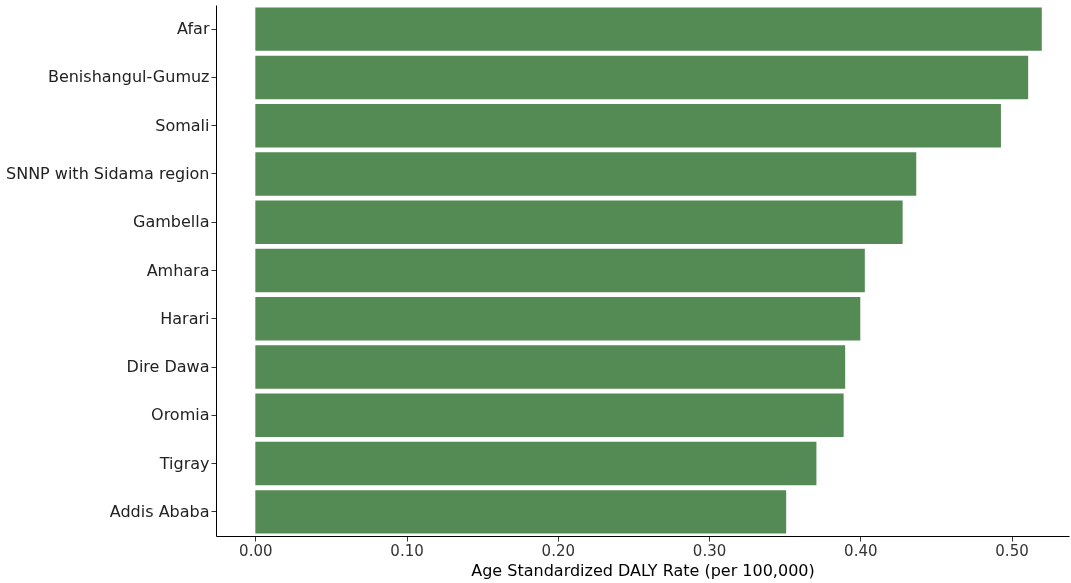  I want to click on x-tick-label: 0.30, so click(709, 550).